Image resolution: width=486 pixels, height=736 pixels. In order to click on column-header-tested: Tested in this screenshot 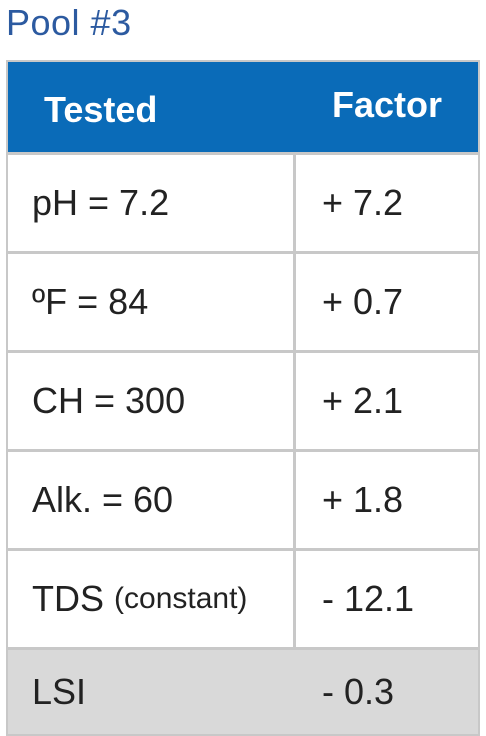, I will do `click(101, 109)`.